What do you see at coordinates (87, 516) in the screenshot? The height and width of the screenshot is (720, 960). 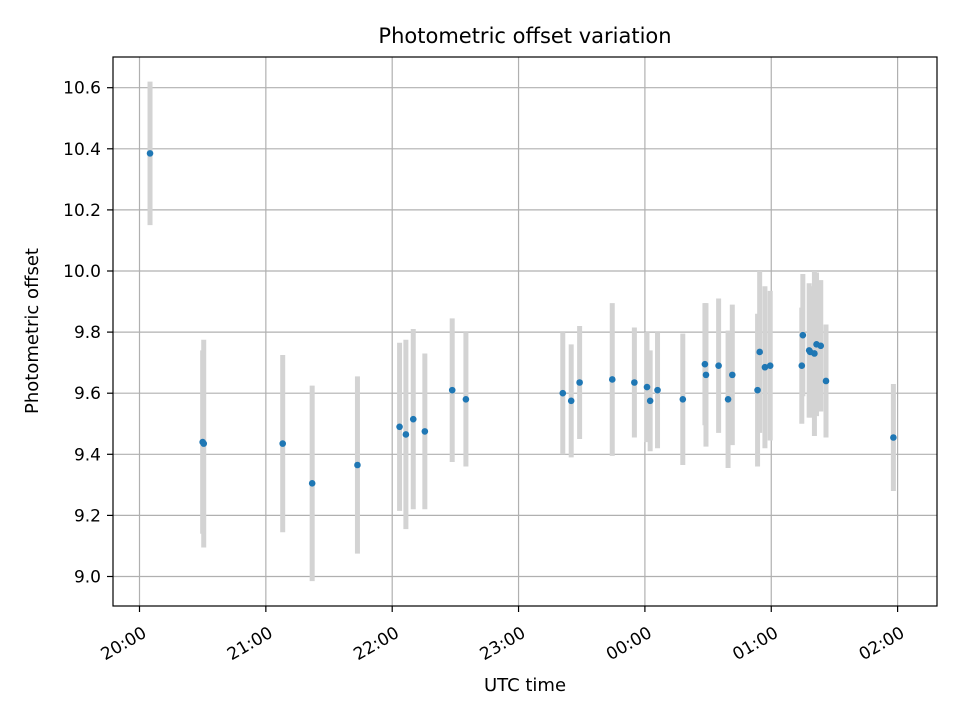 I see `y-tick-label: 9.2` at bounding box center [87, 516].